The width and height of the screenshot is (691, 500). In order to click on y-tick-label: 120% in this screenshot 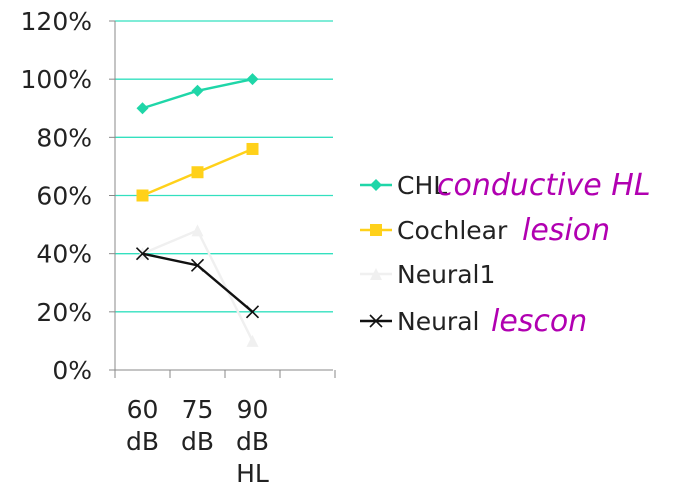, I will do `click(56, 21)`.